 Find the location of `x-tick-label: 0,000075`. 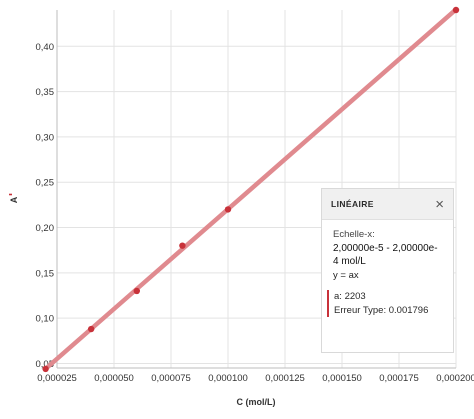

x-tick-label: 0,000075 is located at coordinates (171, 378).